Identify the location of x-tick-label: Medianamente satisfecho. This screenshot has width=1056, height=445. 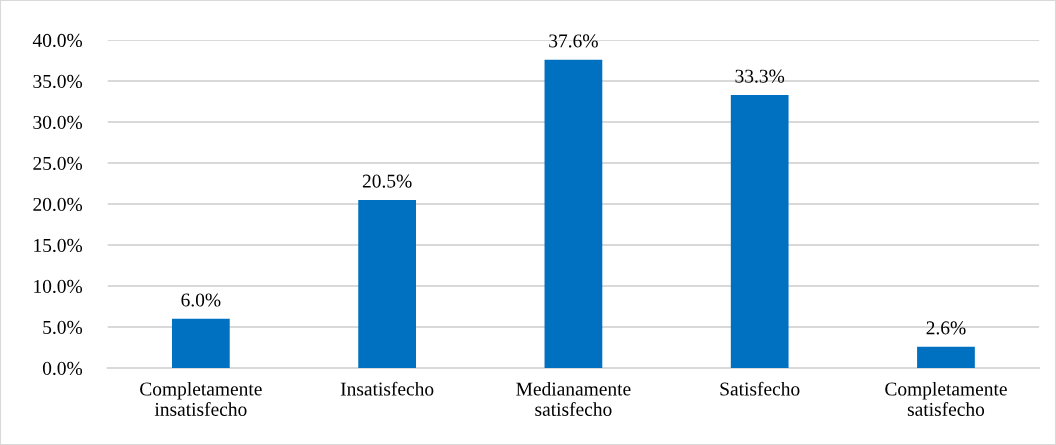
(573, 398).